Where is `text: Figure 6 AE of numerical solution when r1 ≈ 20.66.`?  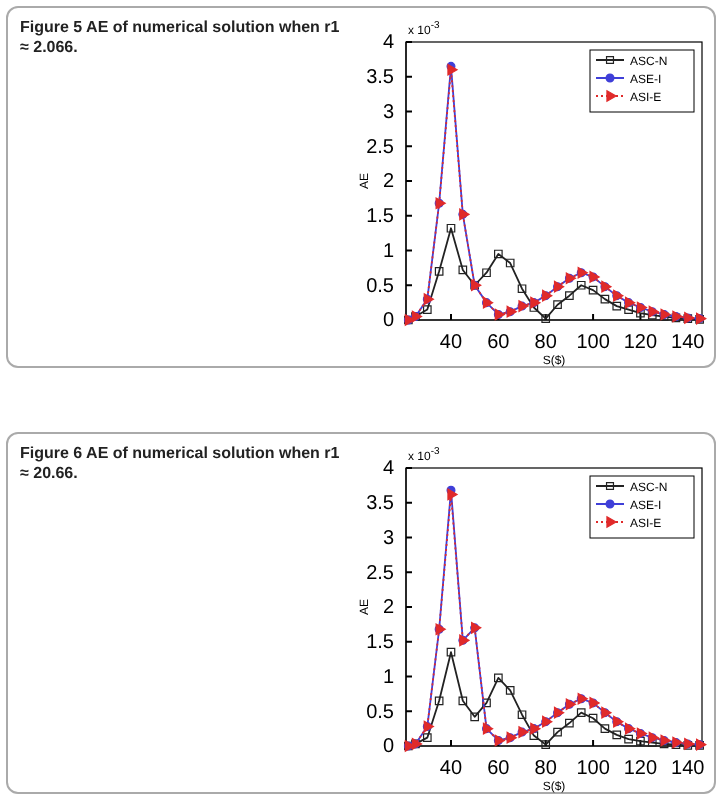
text: Figure 6 AE of numerical solution when r1 ≈ 20.66. is located at coordinates (180, 464).